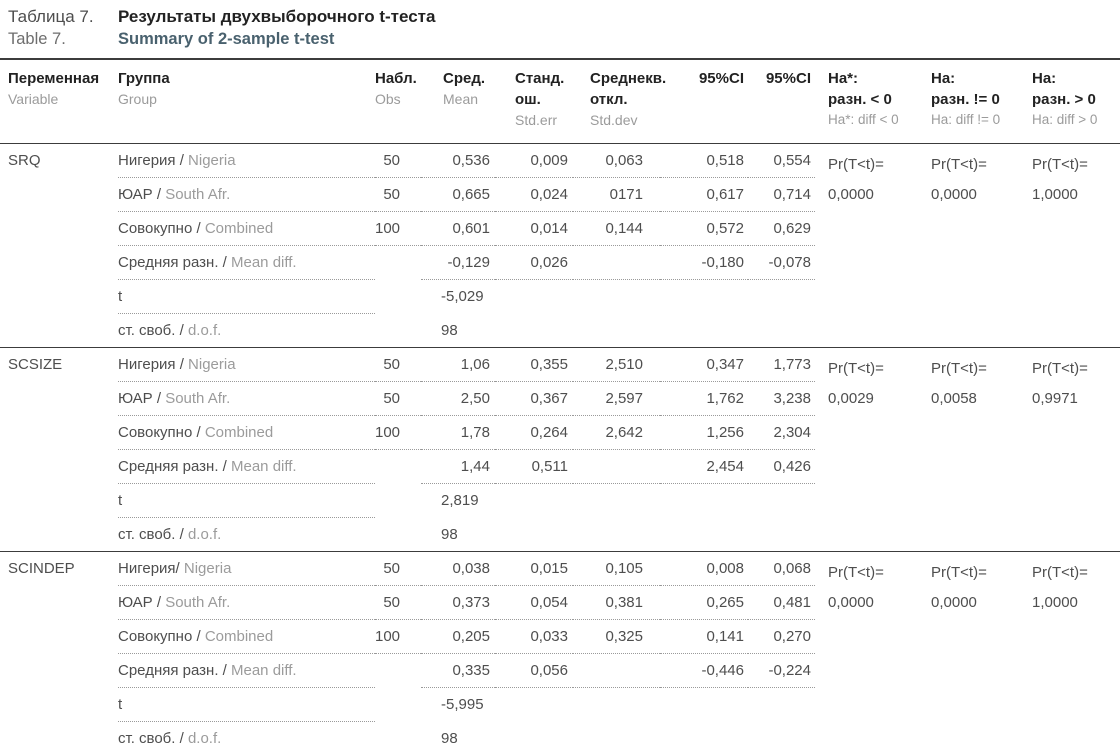 This screenshot has height=745, width=1120. Describe the element at coordinates (704, 160) in the screenshot. I see `ci-low-value: 0,518` at that location.